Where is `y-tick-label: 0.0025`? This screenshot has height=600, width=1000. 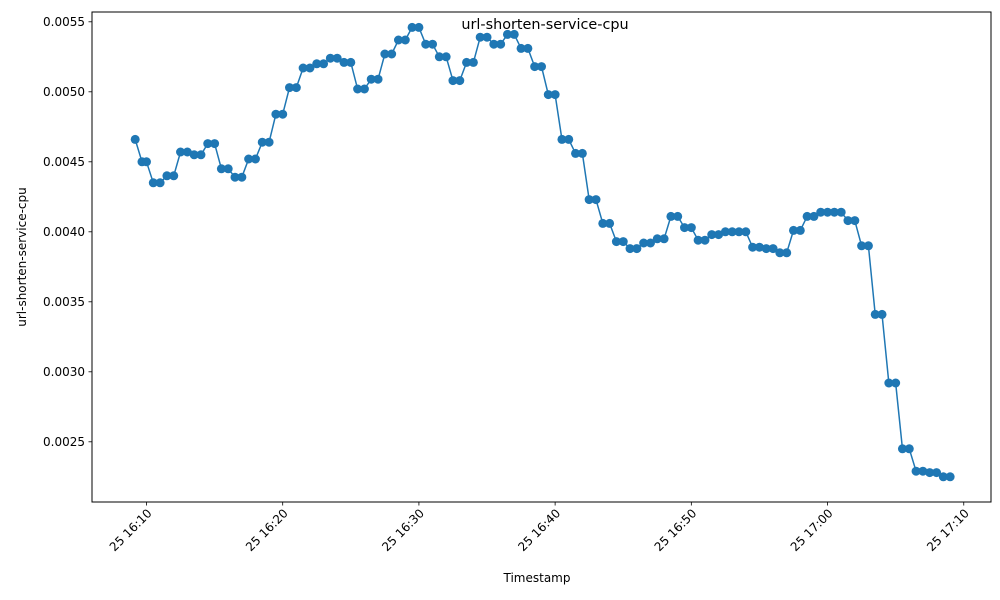
y-tick-label: 0.0025 is located at coordinates (64, 442).